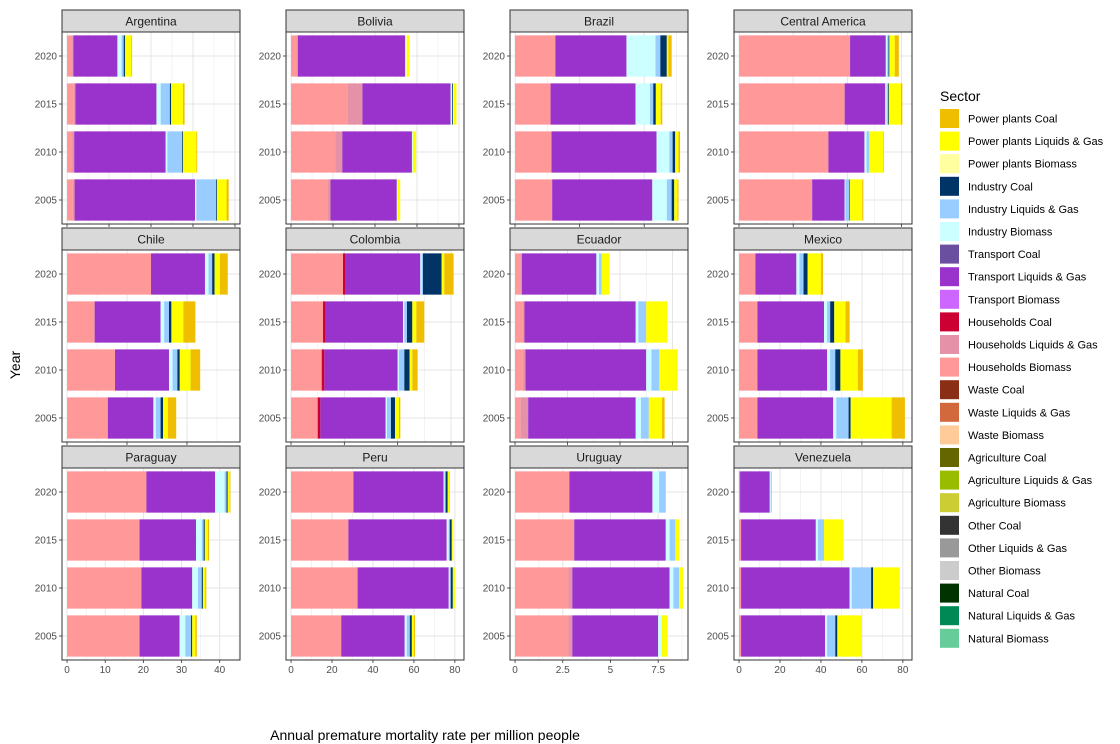 The width and height of the screenshot is (1120, 744). Describe the element at coordinates (294, 56) in the screenshot. I see `bar-segment-bolivia-2020-households-biomass` at that location.